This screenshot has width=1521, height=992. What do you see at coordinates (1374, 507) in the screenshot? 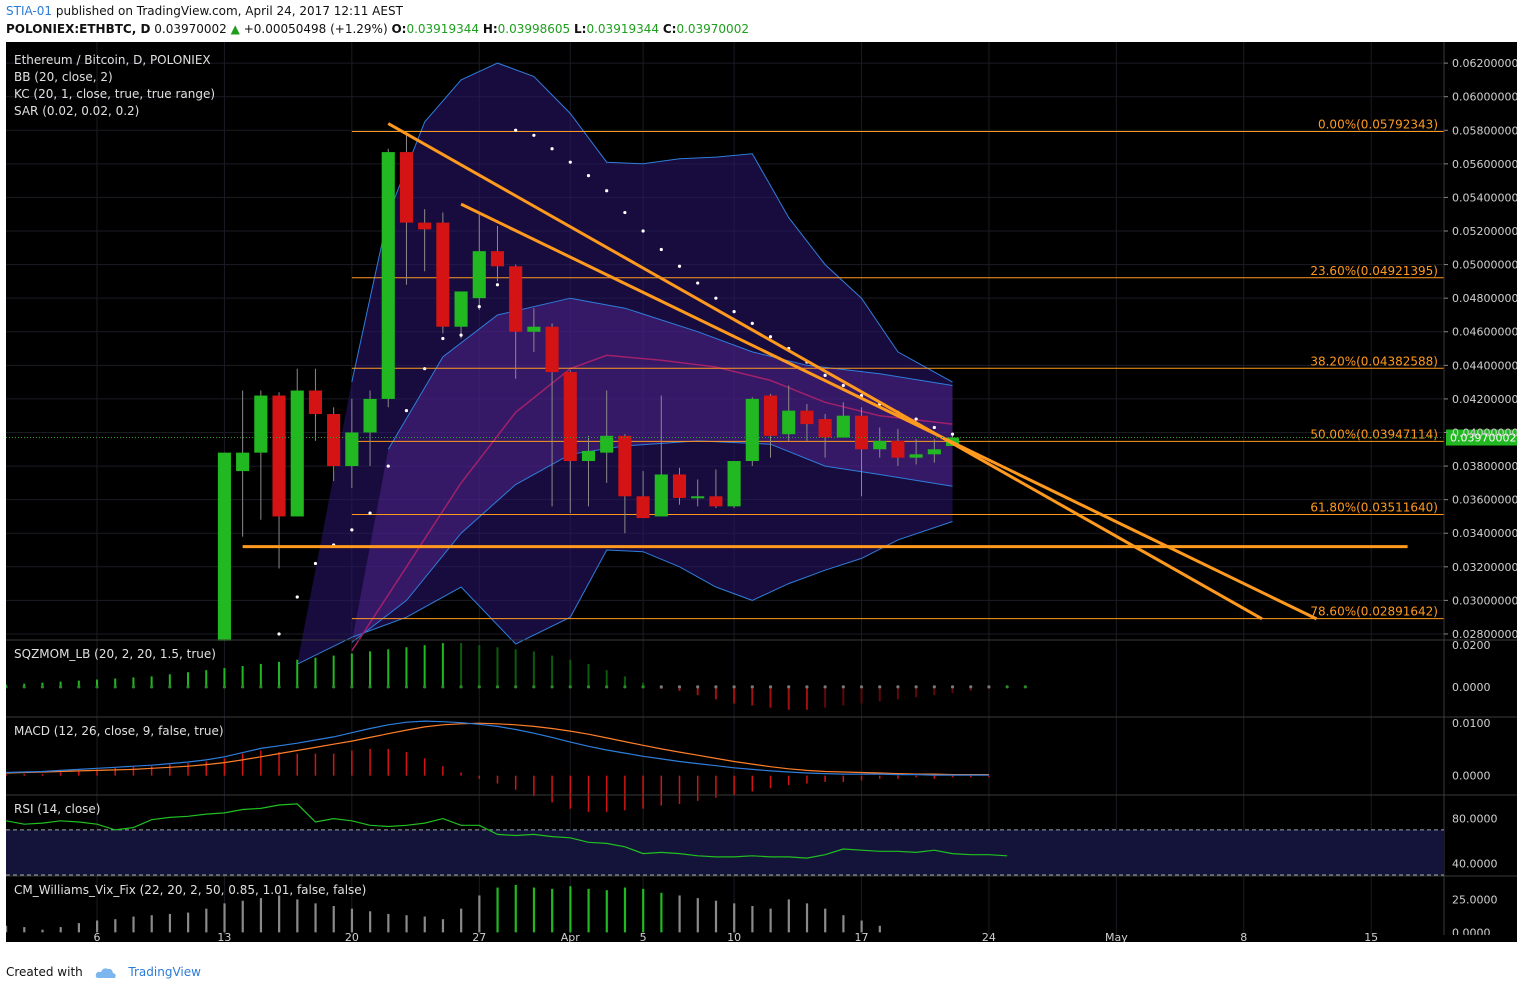
I see `fib-level-label: 61.80%(0.03511640)` at bounding box center [1374, 507].